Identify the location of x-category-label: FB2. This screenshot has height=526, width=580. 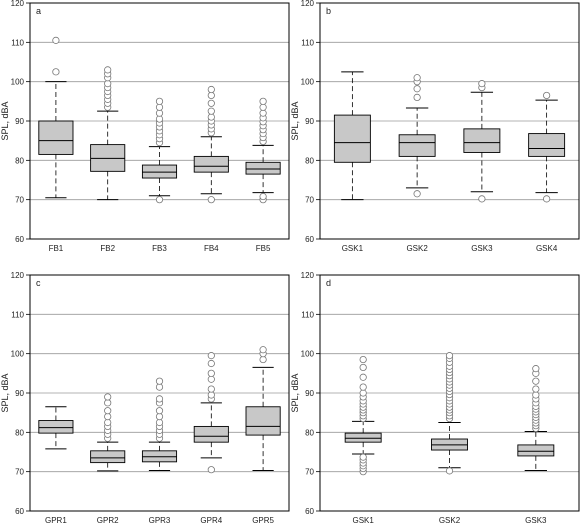
(107, 248).